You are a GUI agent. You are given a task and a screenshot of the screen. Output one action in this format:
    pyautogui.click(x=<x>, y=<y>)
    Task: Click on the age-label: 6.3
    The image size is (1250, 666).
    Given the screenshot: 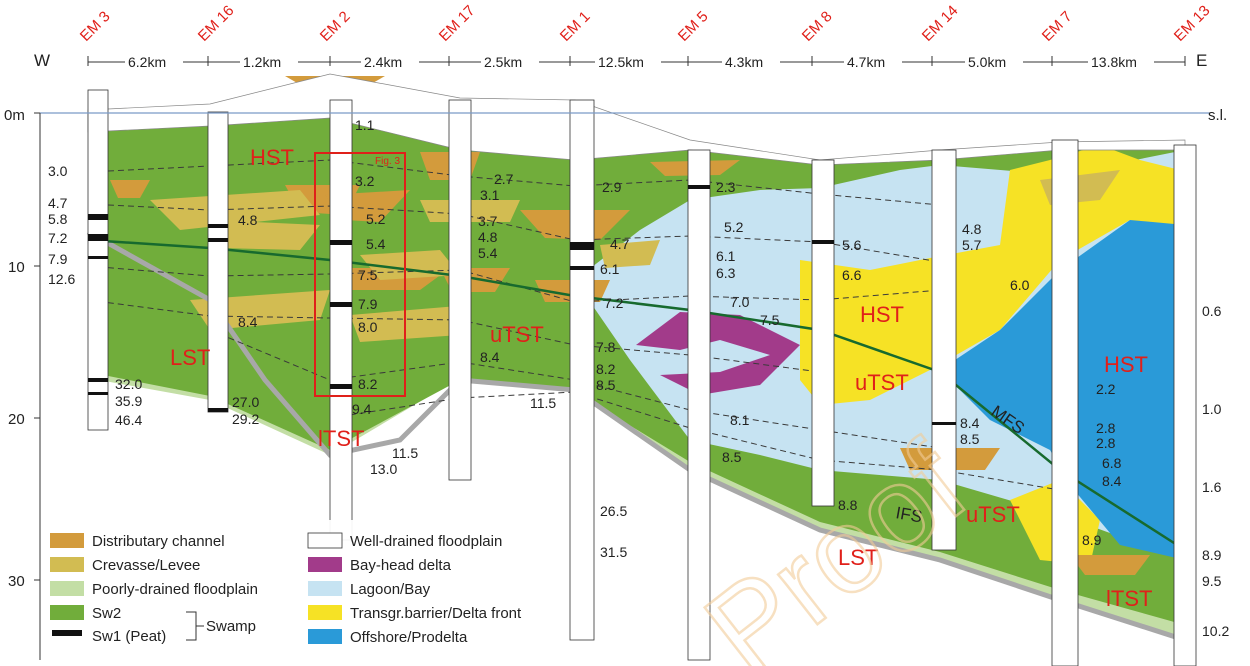 What is the action you would take?
    pyautogui.click(x=726, y=273)
    